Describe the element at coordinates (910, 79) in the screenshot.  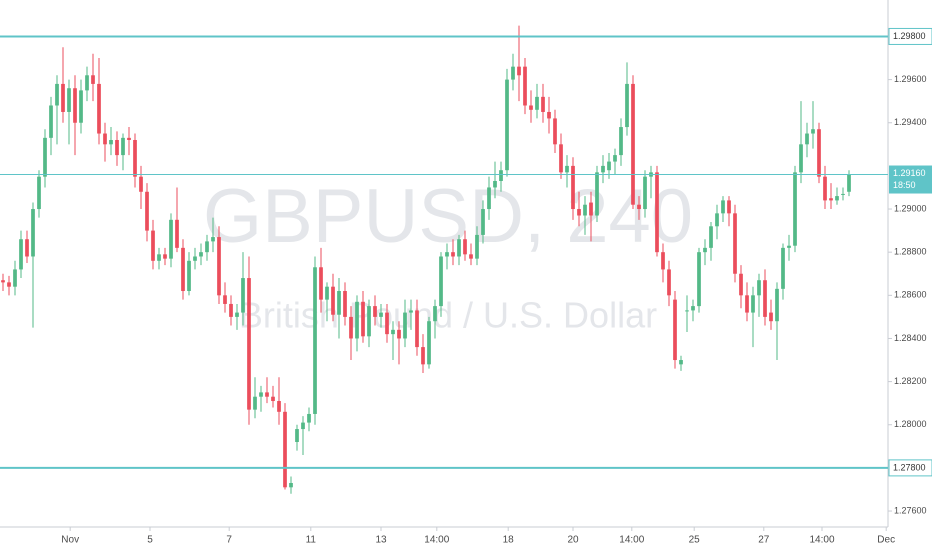
I see `y-tick-label: 1.29600` at that location.